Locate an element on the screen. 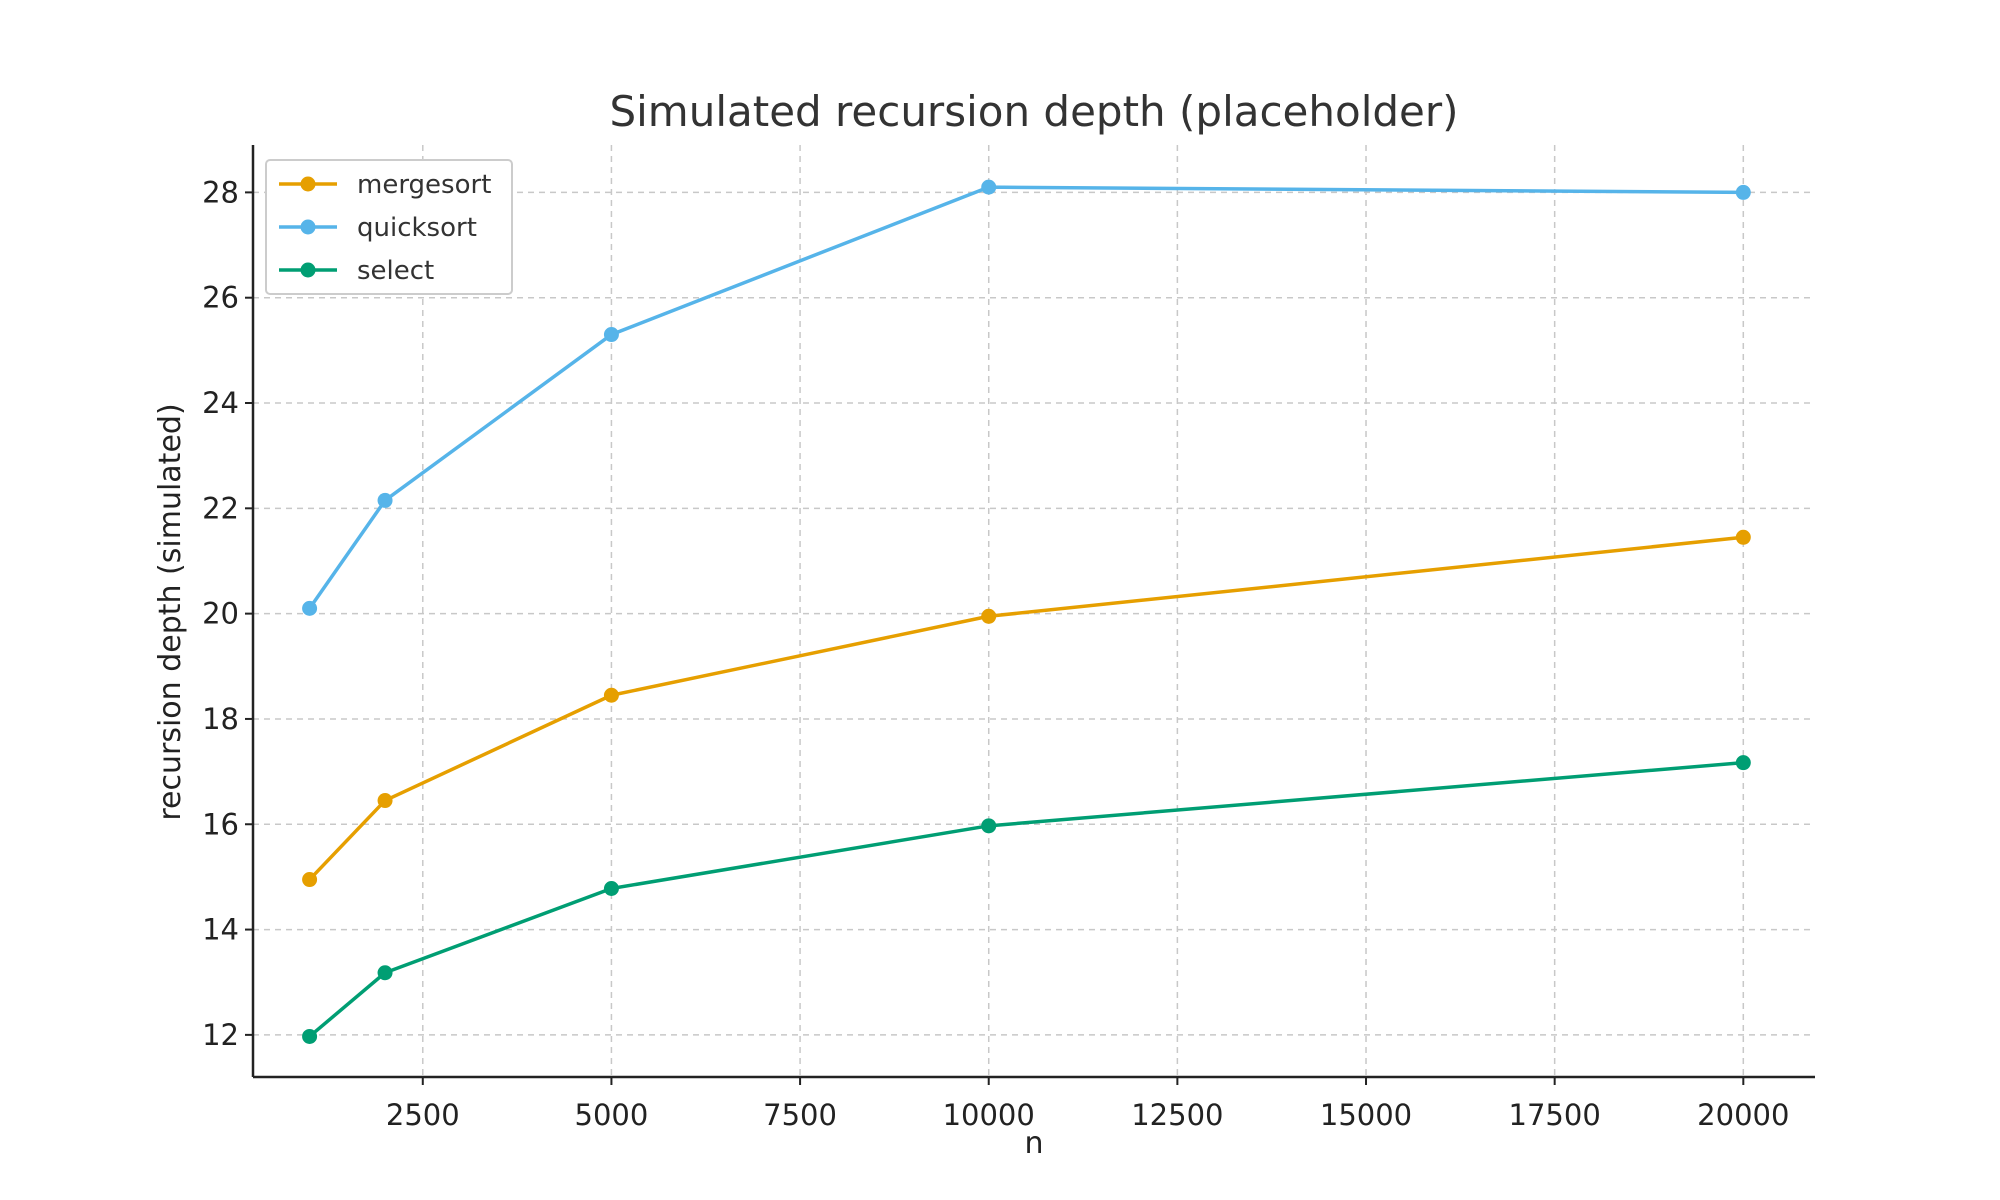  legend-marker-mergesort is located at coordinates (308, 184).